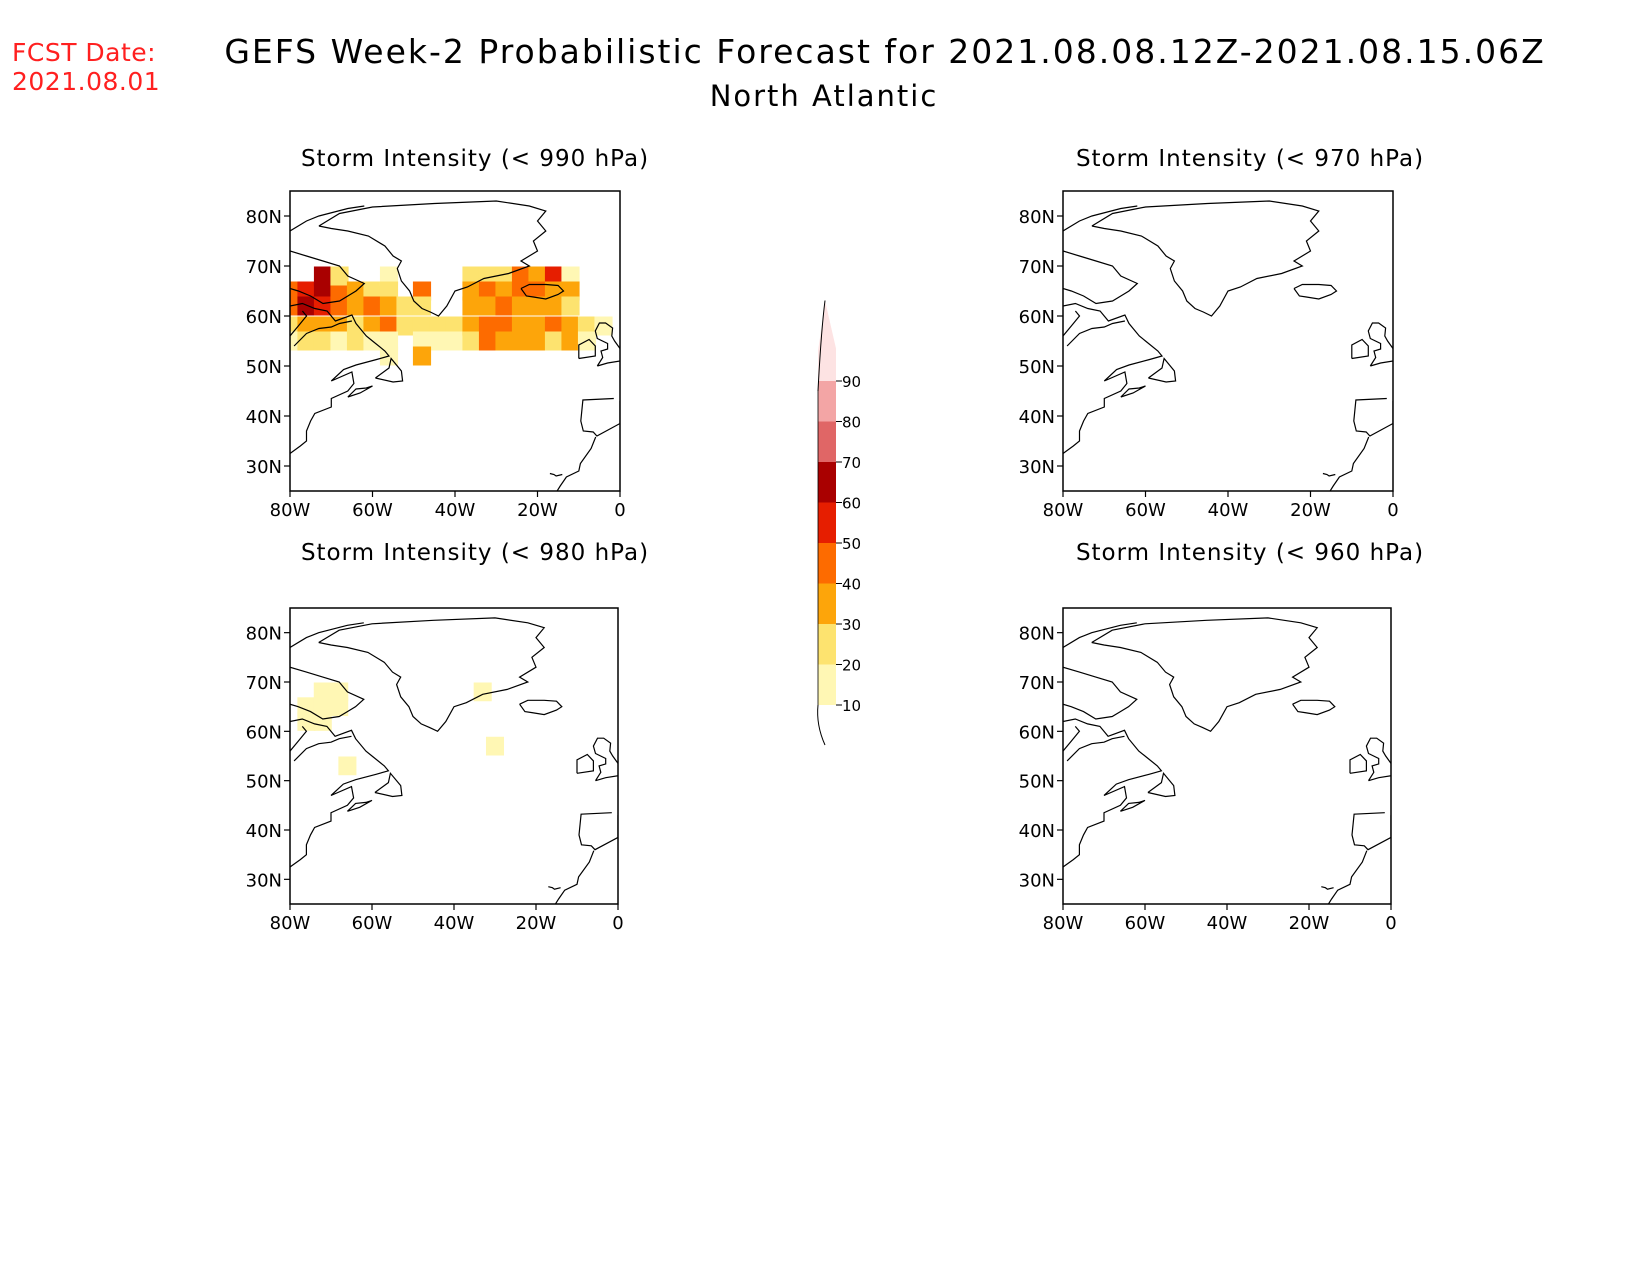 The height and width of the screenshot is (1275, 1650). Describe the element at coordinates (432, 258) in the screenshot. I see `coastline-greenland` at that location.